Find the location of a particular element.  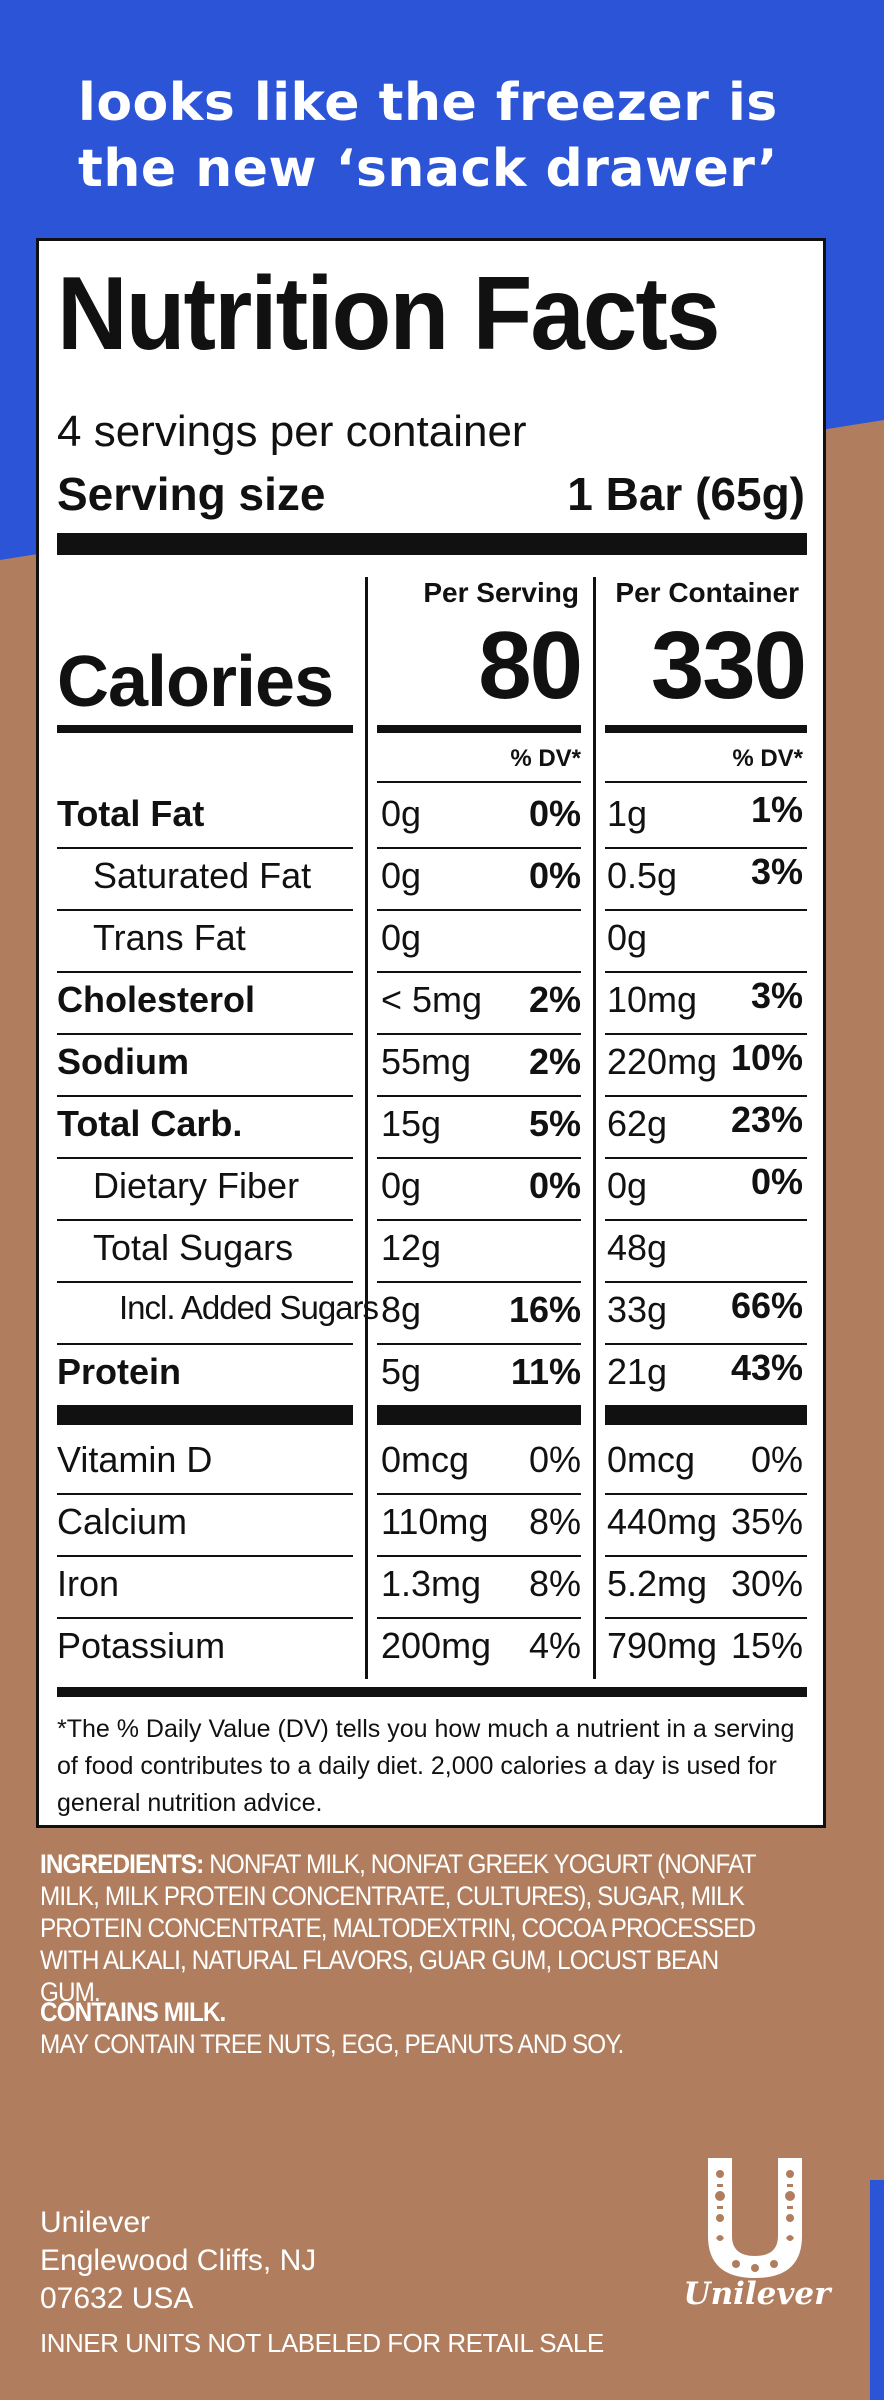

headline-line-2: the new ‘snack drawer’ is located at coordinates (428, 169).